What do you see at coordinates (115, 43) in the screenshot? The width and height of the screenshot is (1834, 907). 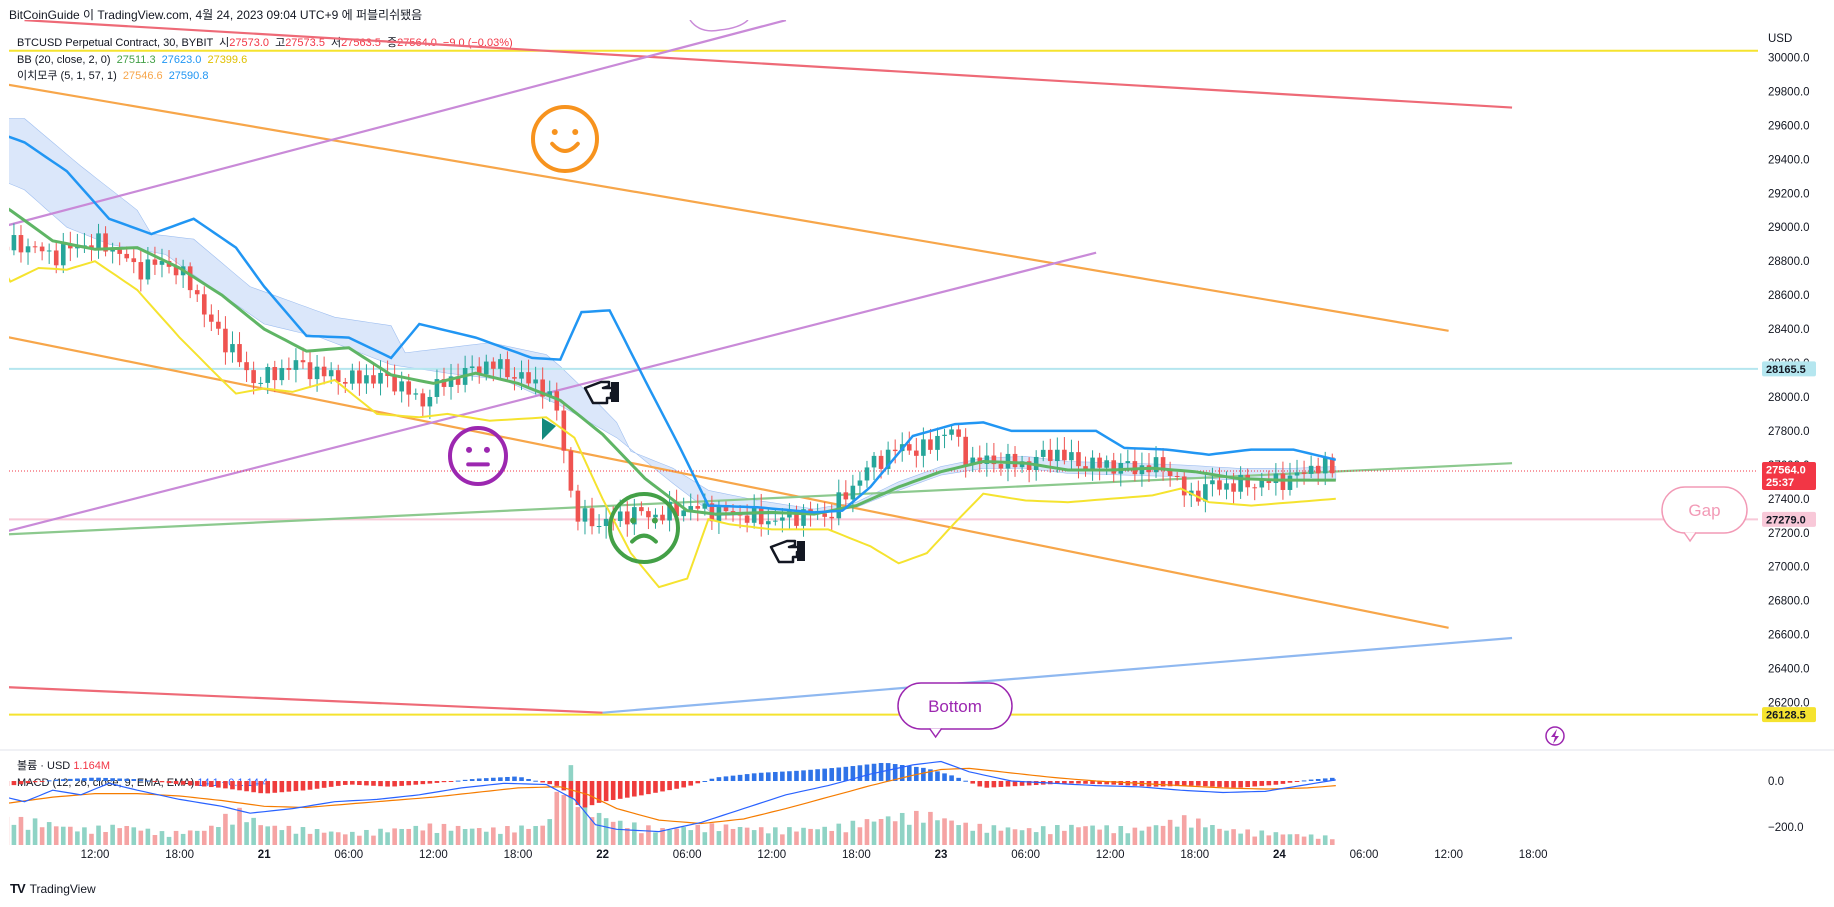 I see `legend-symbol: BTCUSD Perpetual Contract, 30, BYBIT` at bounding box center [115, 43].